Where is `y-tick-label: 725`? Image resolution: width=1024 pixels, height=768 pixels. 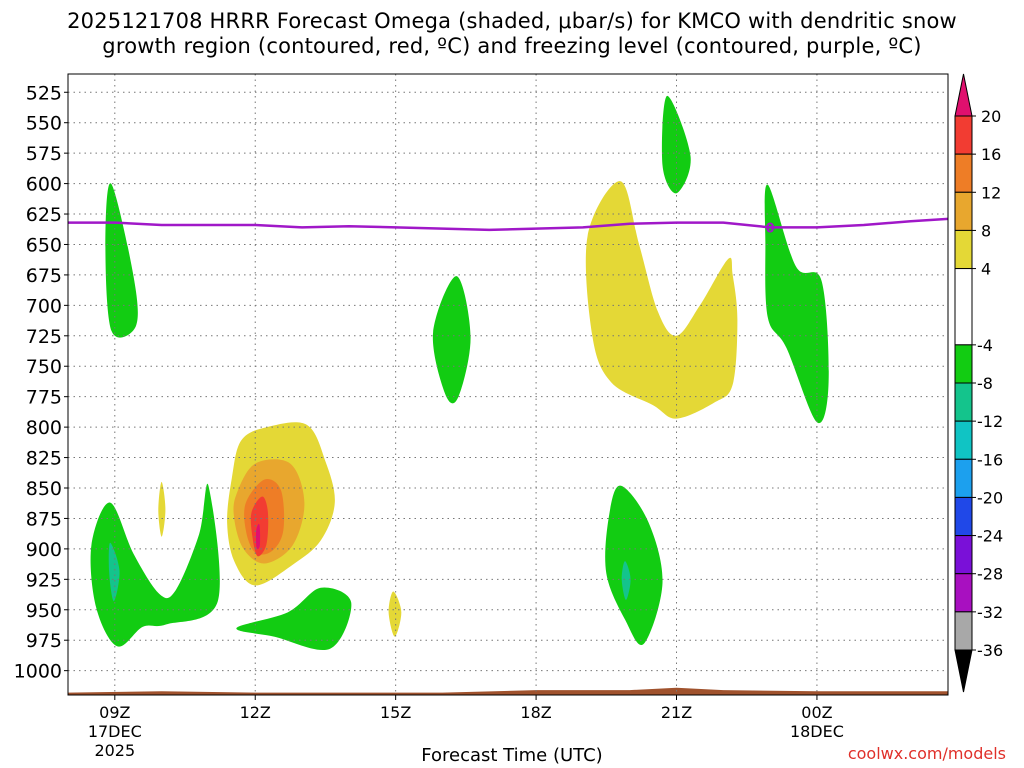
y-tick-label: 725 is located at coordinates (44, 337).